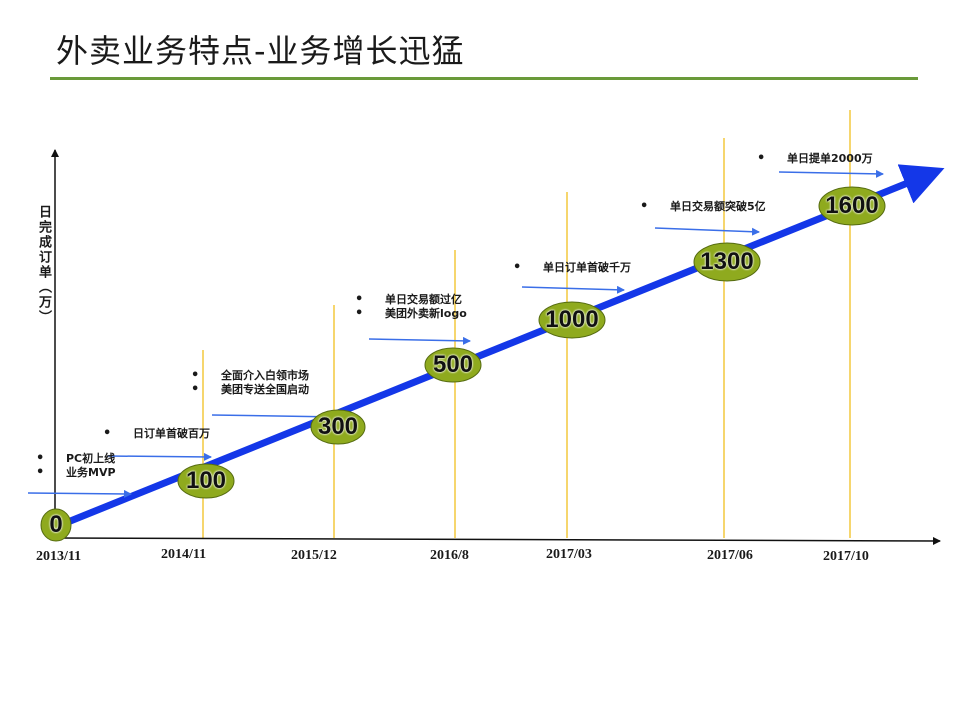 The height and width of the screenshot is (719, 959). I want to click on note-text: 日订单首破百万, so click(171, 433).